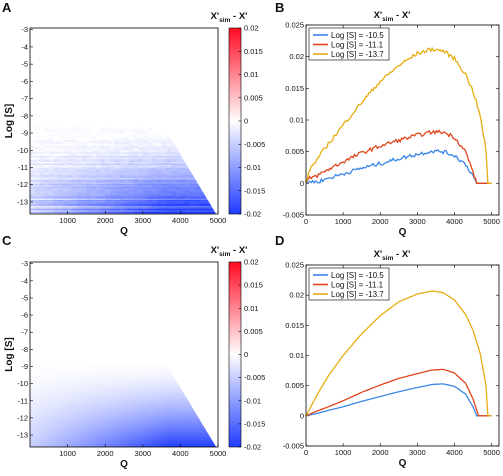 The width and height of the screenshot is (503, 476). I want to click on x-tick-label: 3000, so click(417, 452).